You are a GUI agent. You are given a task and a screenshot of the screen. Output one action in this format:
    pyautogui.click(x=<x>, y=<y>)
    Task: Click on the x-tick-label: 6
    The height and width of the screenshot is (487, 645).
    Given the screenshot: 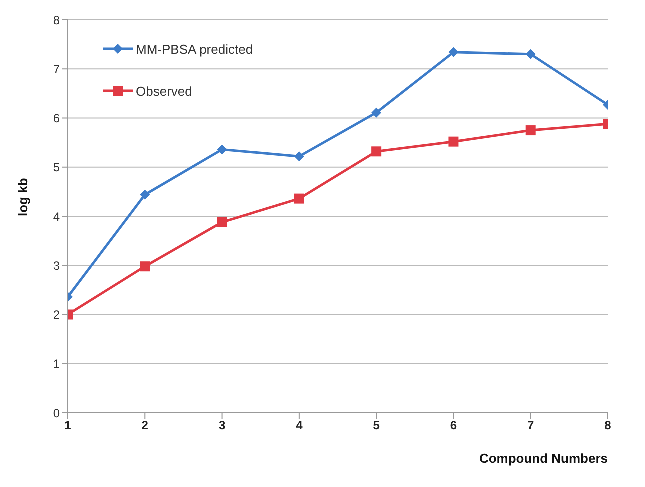 What is the action you would take?
    pyautogui.click(x=454, y=425)
    